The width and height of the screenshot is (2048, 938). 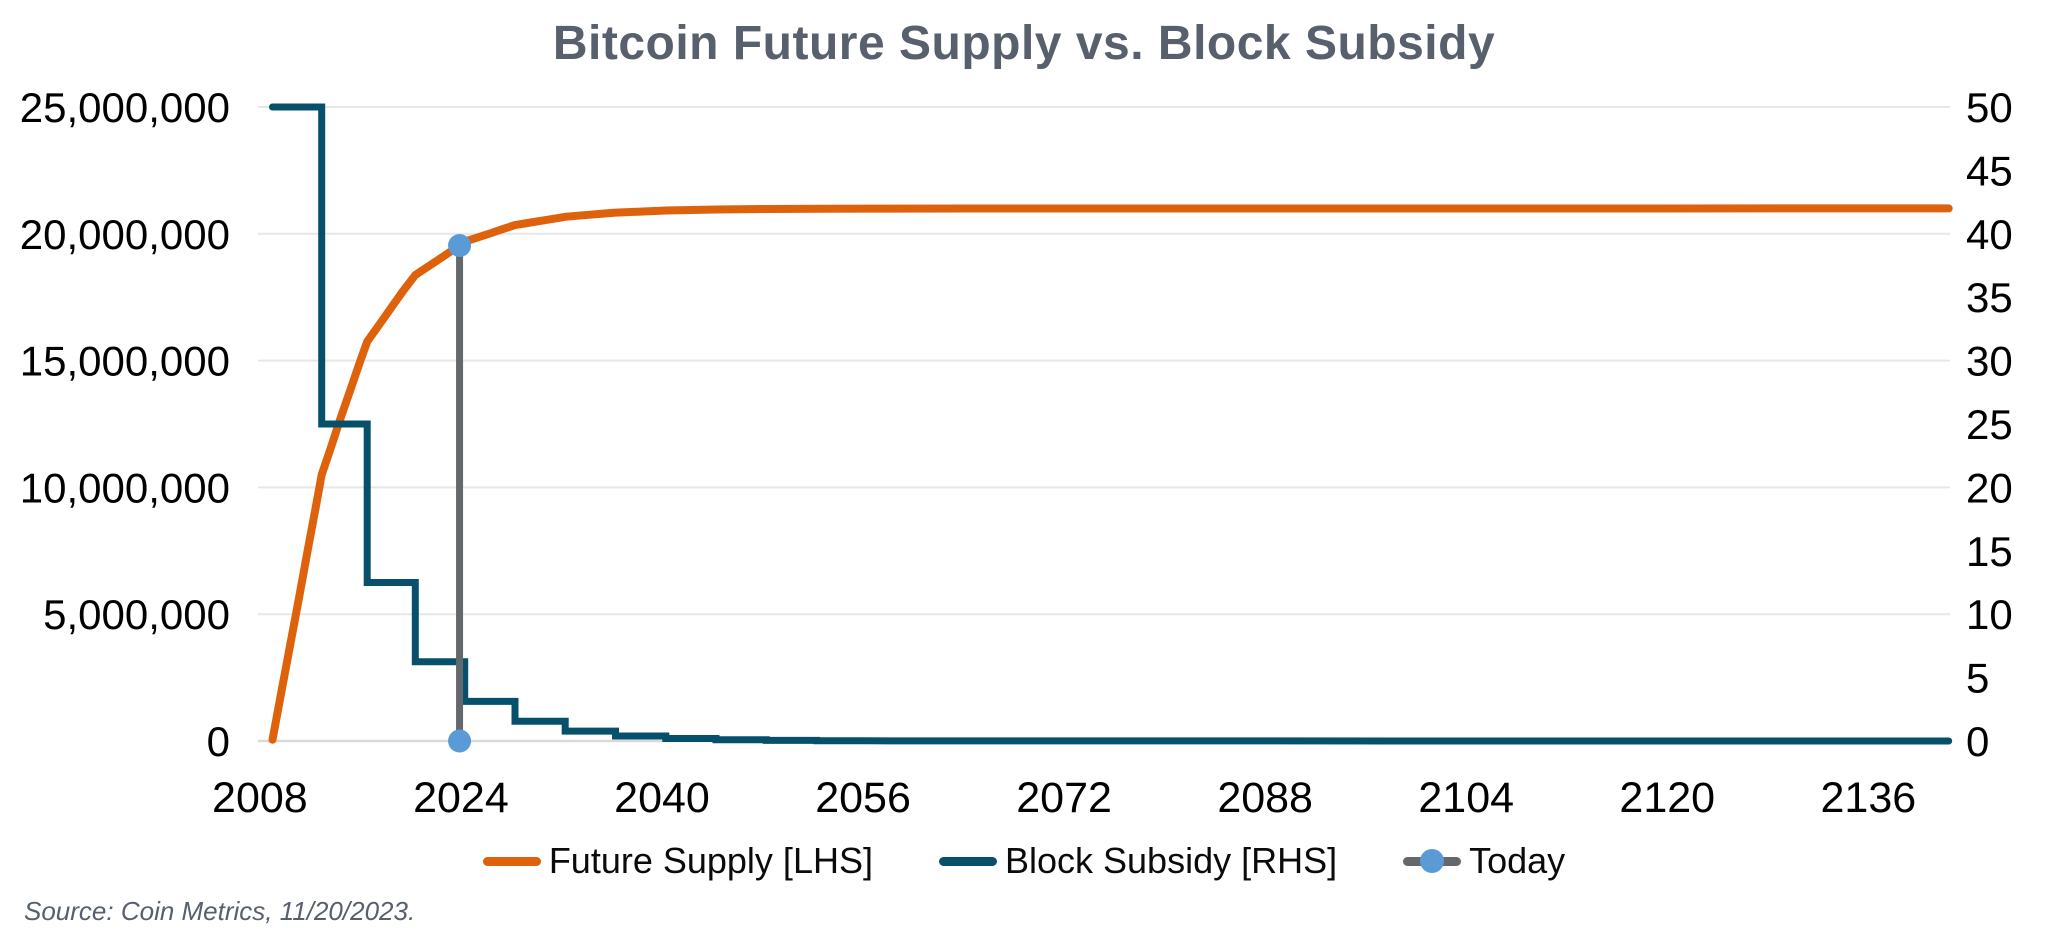 I want to click on y-right-tick-label: 5, so click(x=1977, y=678).